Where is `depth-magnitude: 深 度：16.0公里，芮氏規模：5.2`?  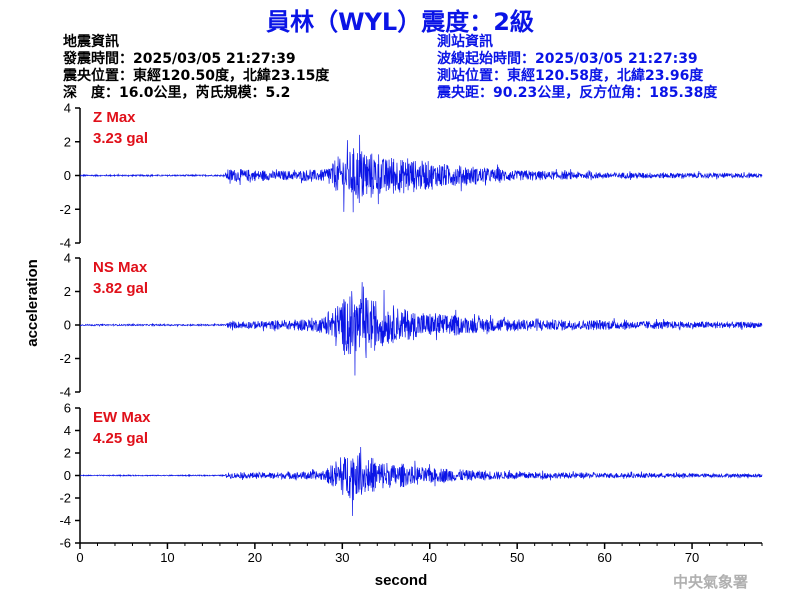
depth-magnitude: 深 度：16.0公里，芮氏規模：5.2 is located at coordinates (177, 93).